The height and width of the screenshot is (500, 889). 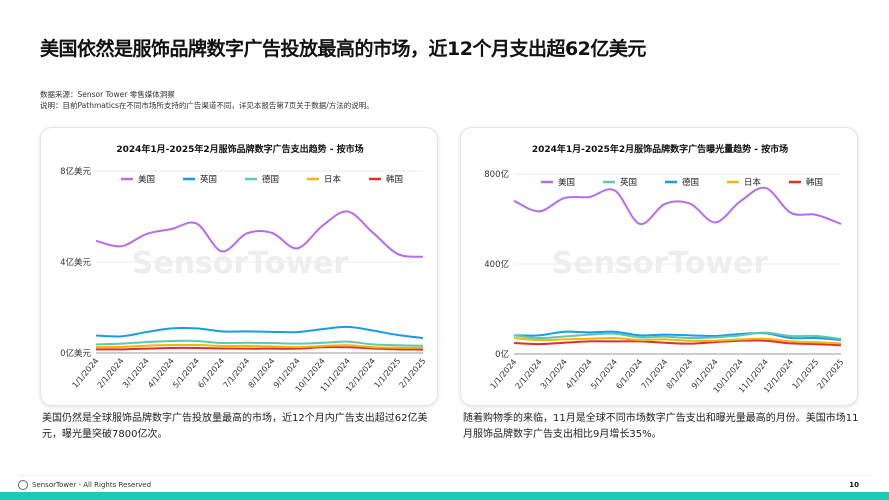 What do you see at coordinates (75, 171) in the screenshot?
I see `y-tick-label: 8亿美元` at bounding box center [75, 171].